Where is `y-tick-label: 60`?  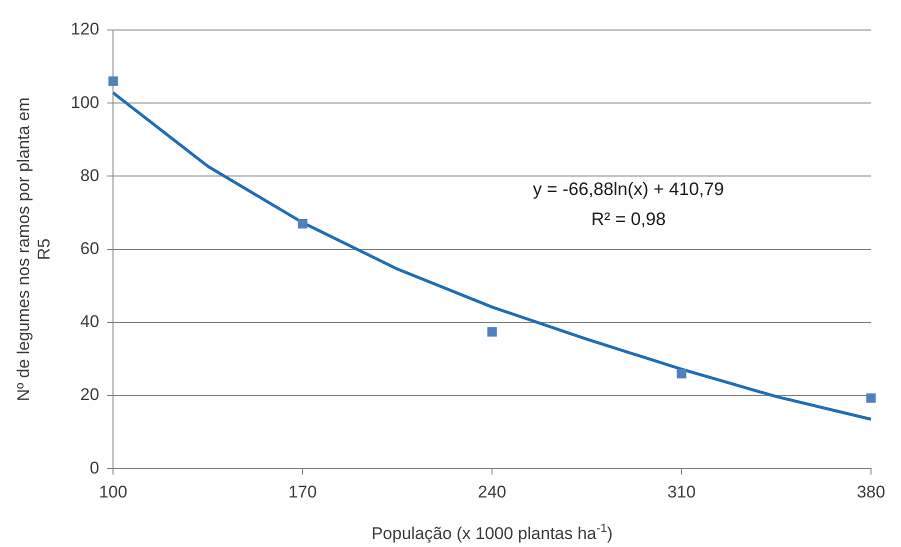 y-tick-label: 60 is located at coordinates (90, 248).